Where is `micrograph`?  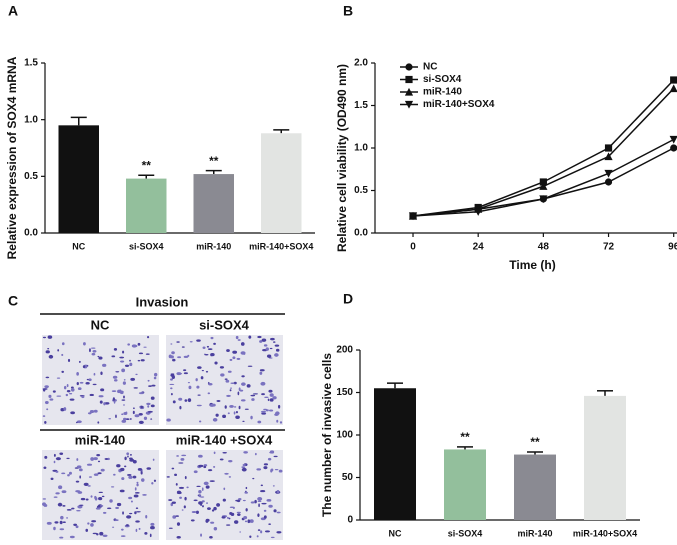
micrograph is located at coordinates (100, 380).